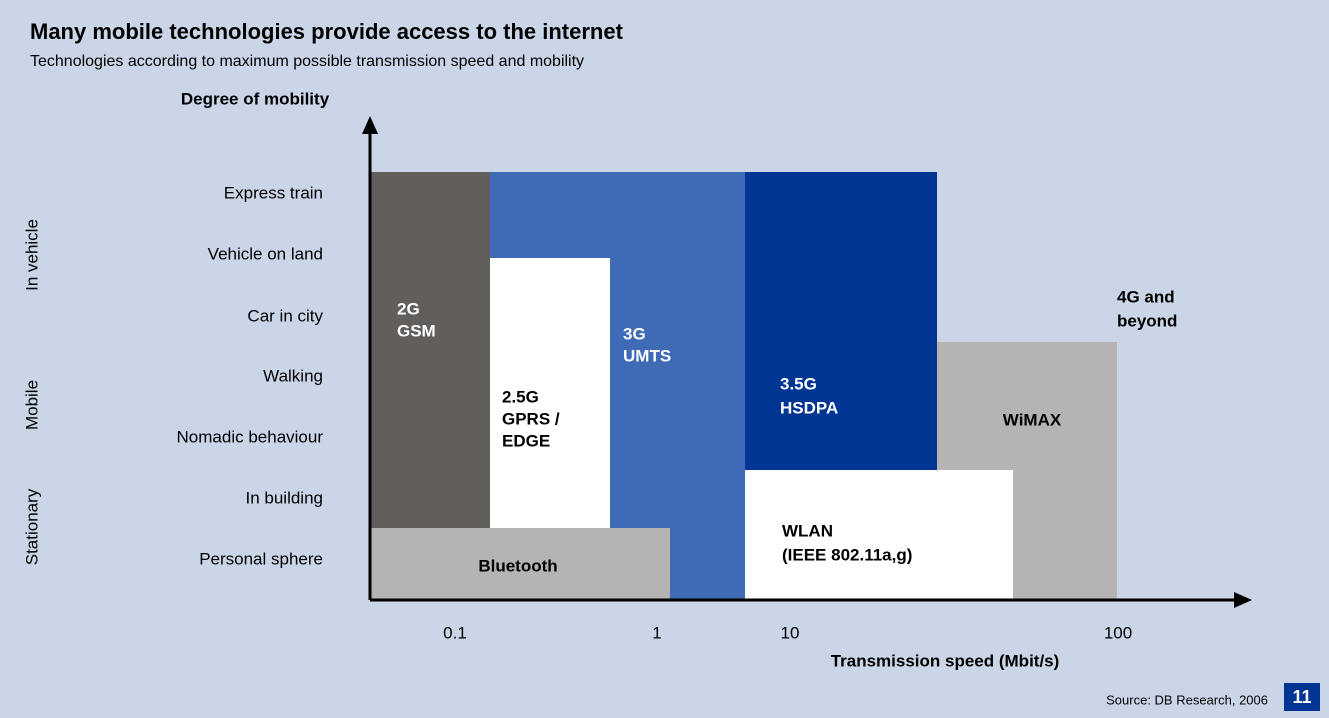 The height and width of the screenshot is (718, 1329). What do you see at coordinates (550, 393) in the screenshot?
I see `edge-region` at bounding box center [550, 393].